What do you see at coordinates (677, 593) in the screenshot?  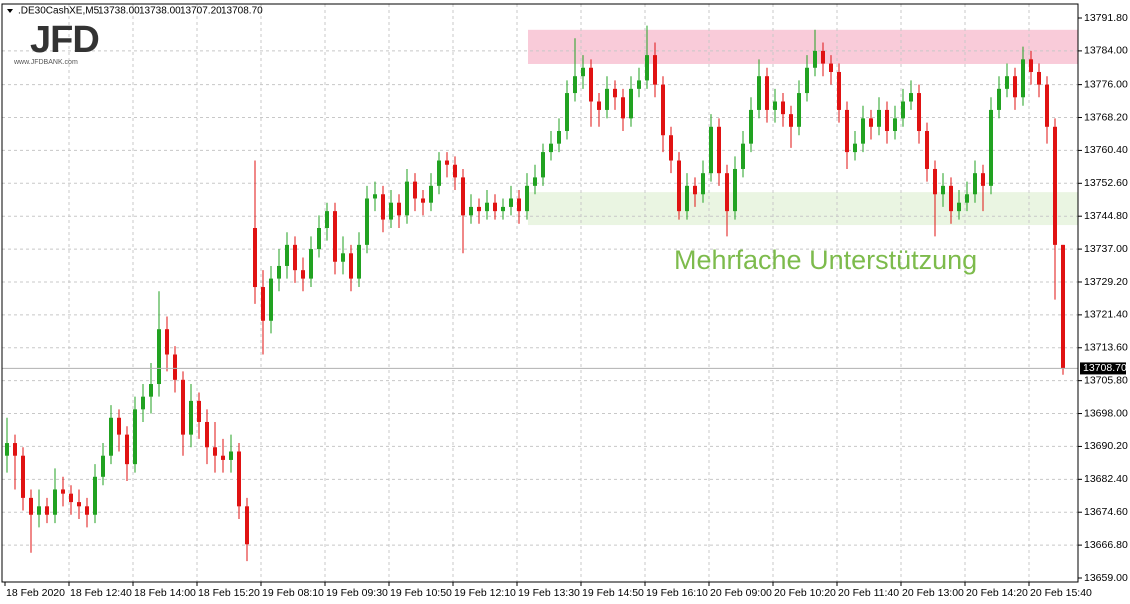 I see `x-tick-label: 19 Feb 16:10` at bounding box center [677, 593].